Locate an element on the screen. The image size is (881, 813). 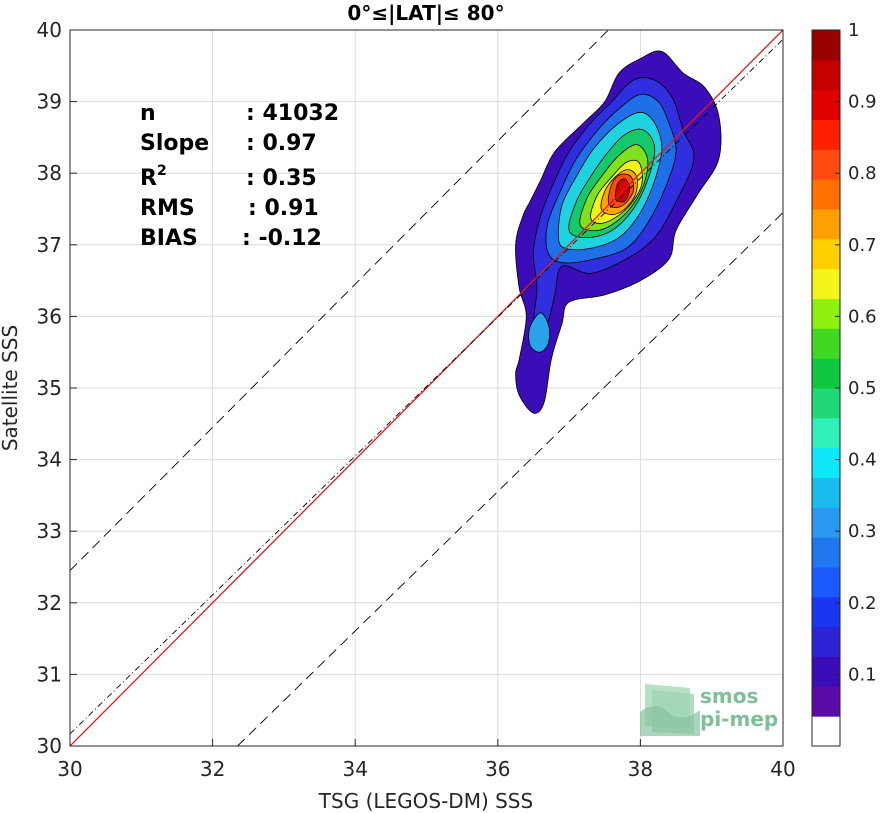
density-contours is located at coordinates (618, 232).